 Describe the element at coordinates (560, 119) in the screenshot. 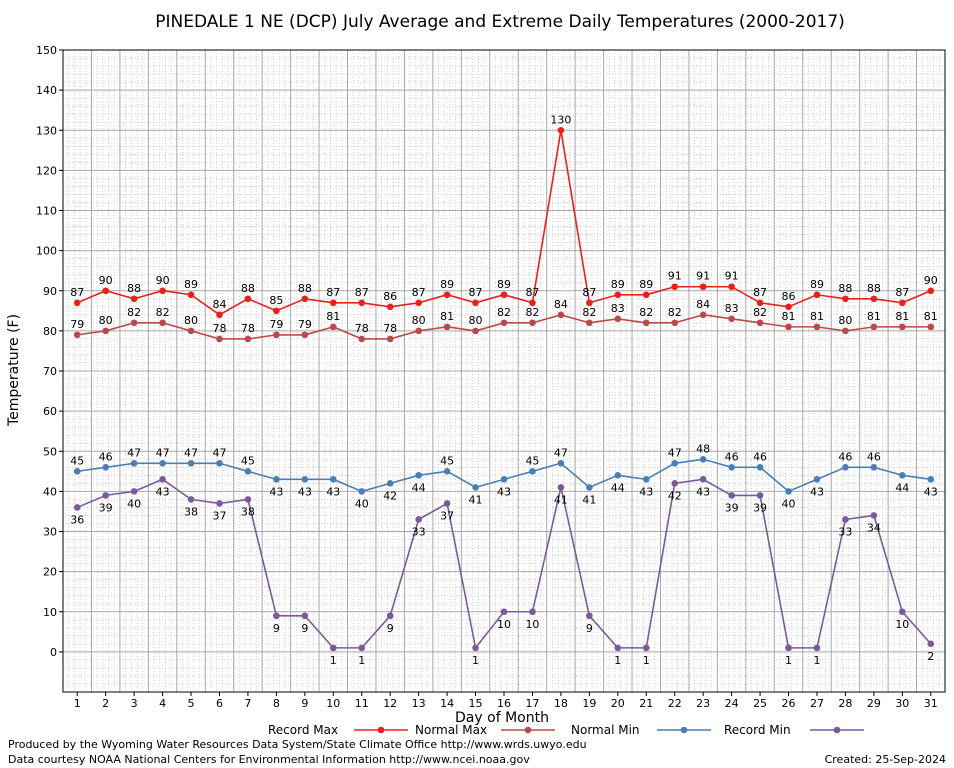

I see `record-max-data-label: 130` at that location.